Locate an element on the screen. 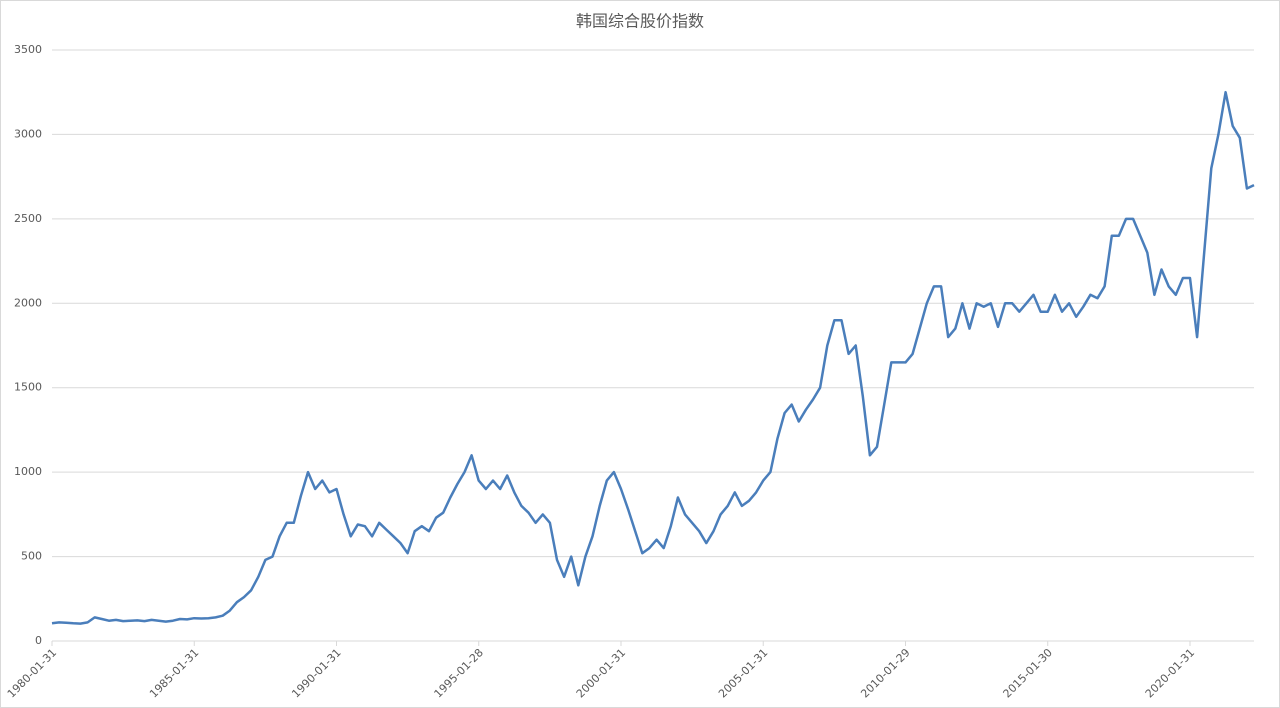 This screenshot has width=1280, height=708. y-tick-label: 3000 is located at coordinates (28, 133).